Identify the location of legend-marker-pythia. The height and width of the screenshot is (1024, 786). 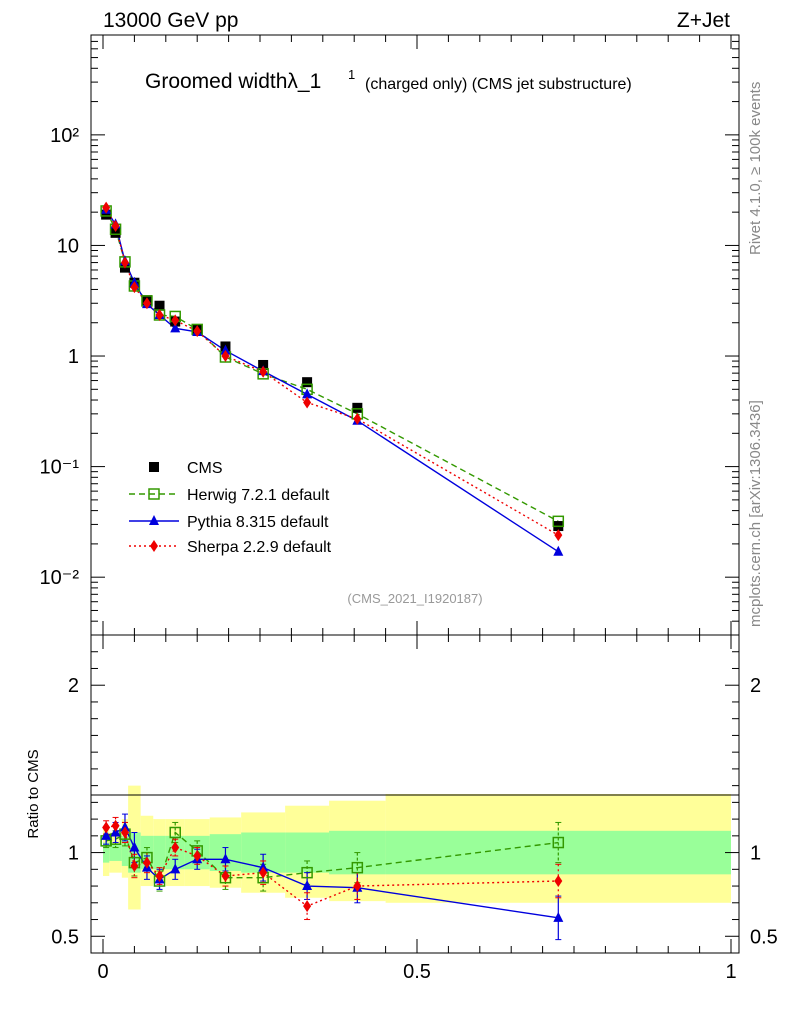
(154, 520).